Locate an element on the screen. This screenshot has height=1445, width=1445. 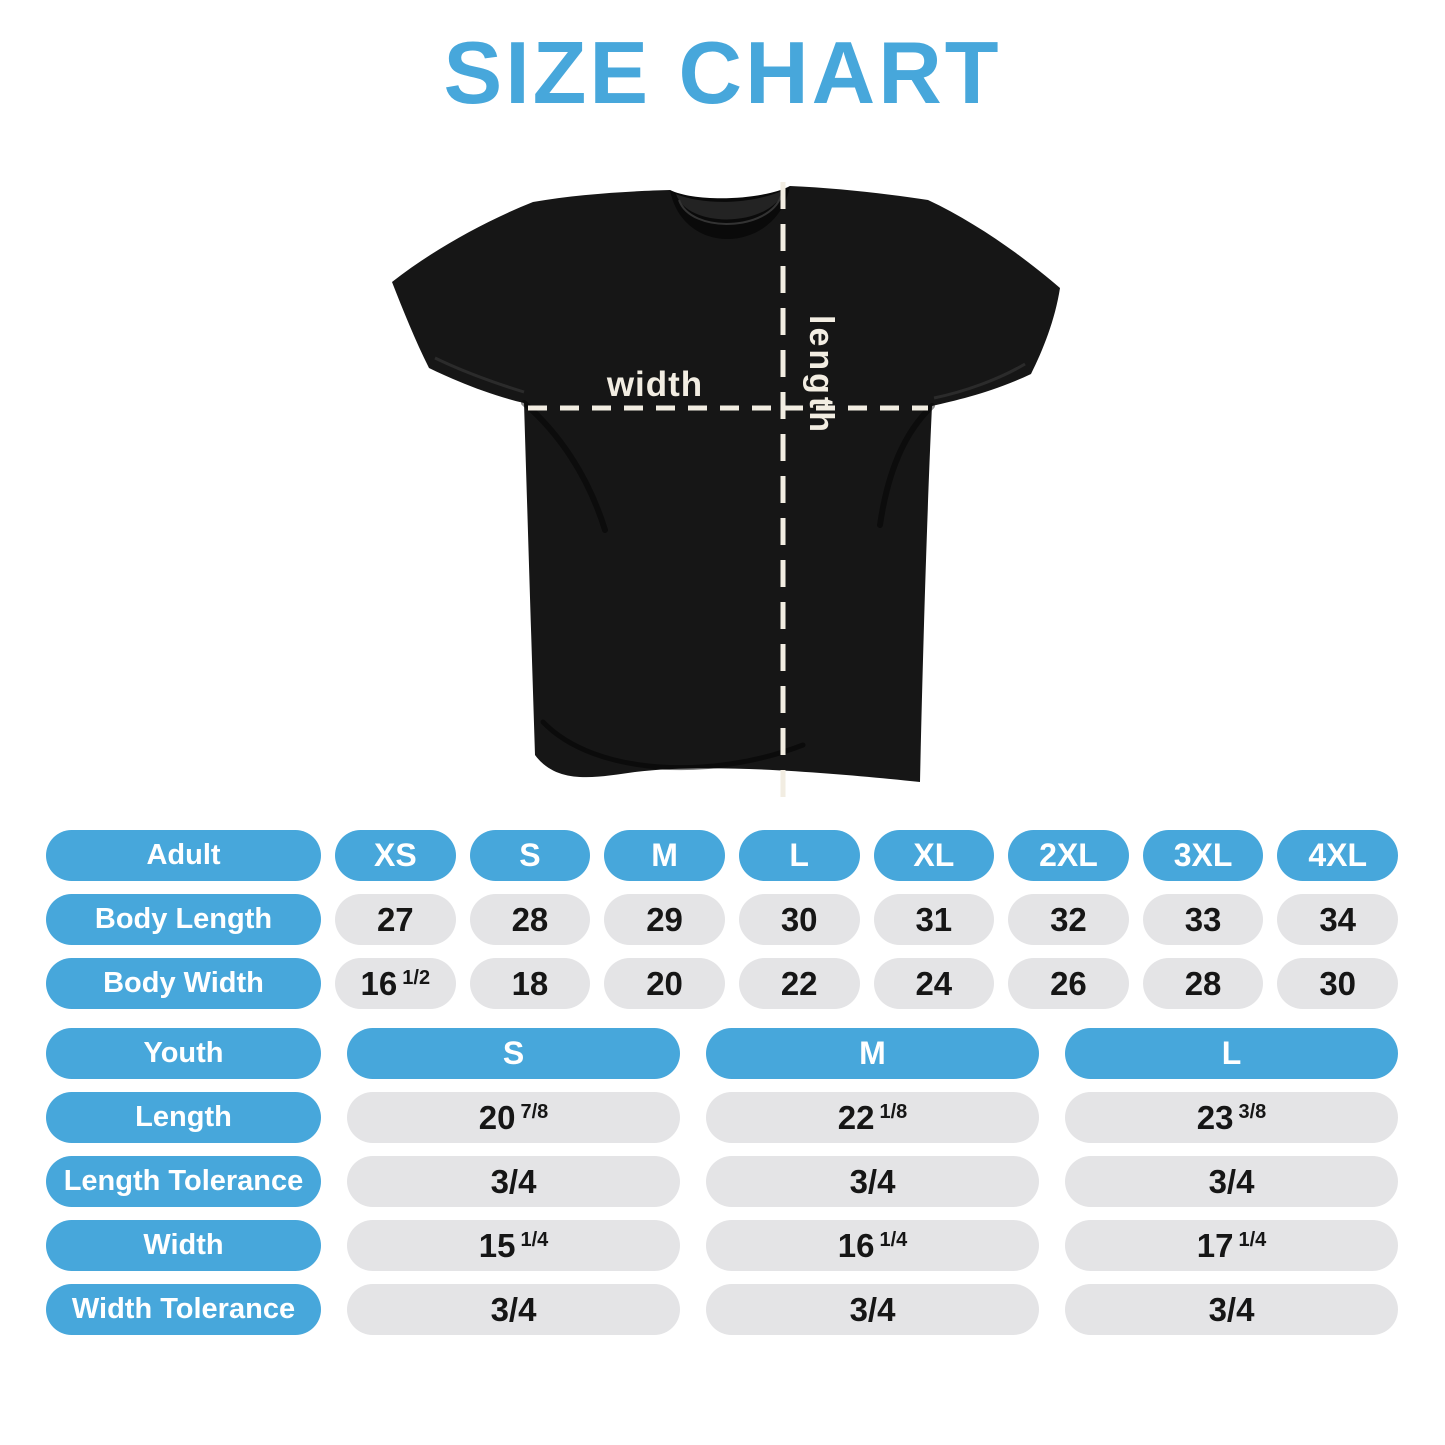
youth-size-header-l: L is located at coordinates (1231, 1053).